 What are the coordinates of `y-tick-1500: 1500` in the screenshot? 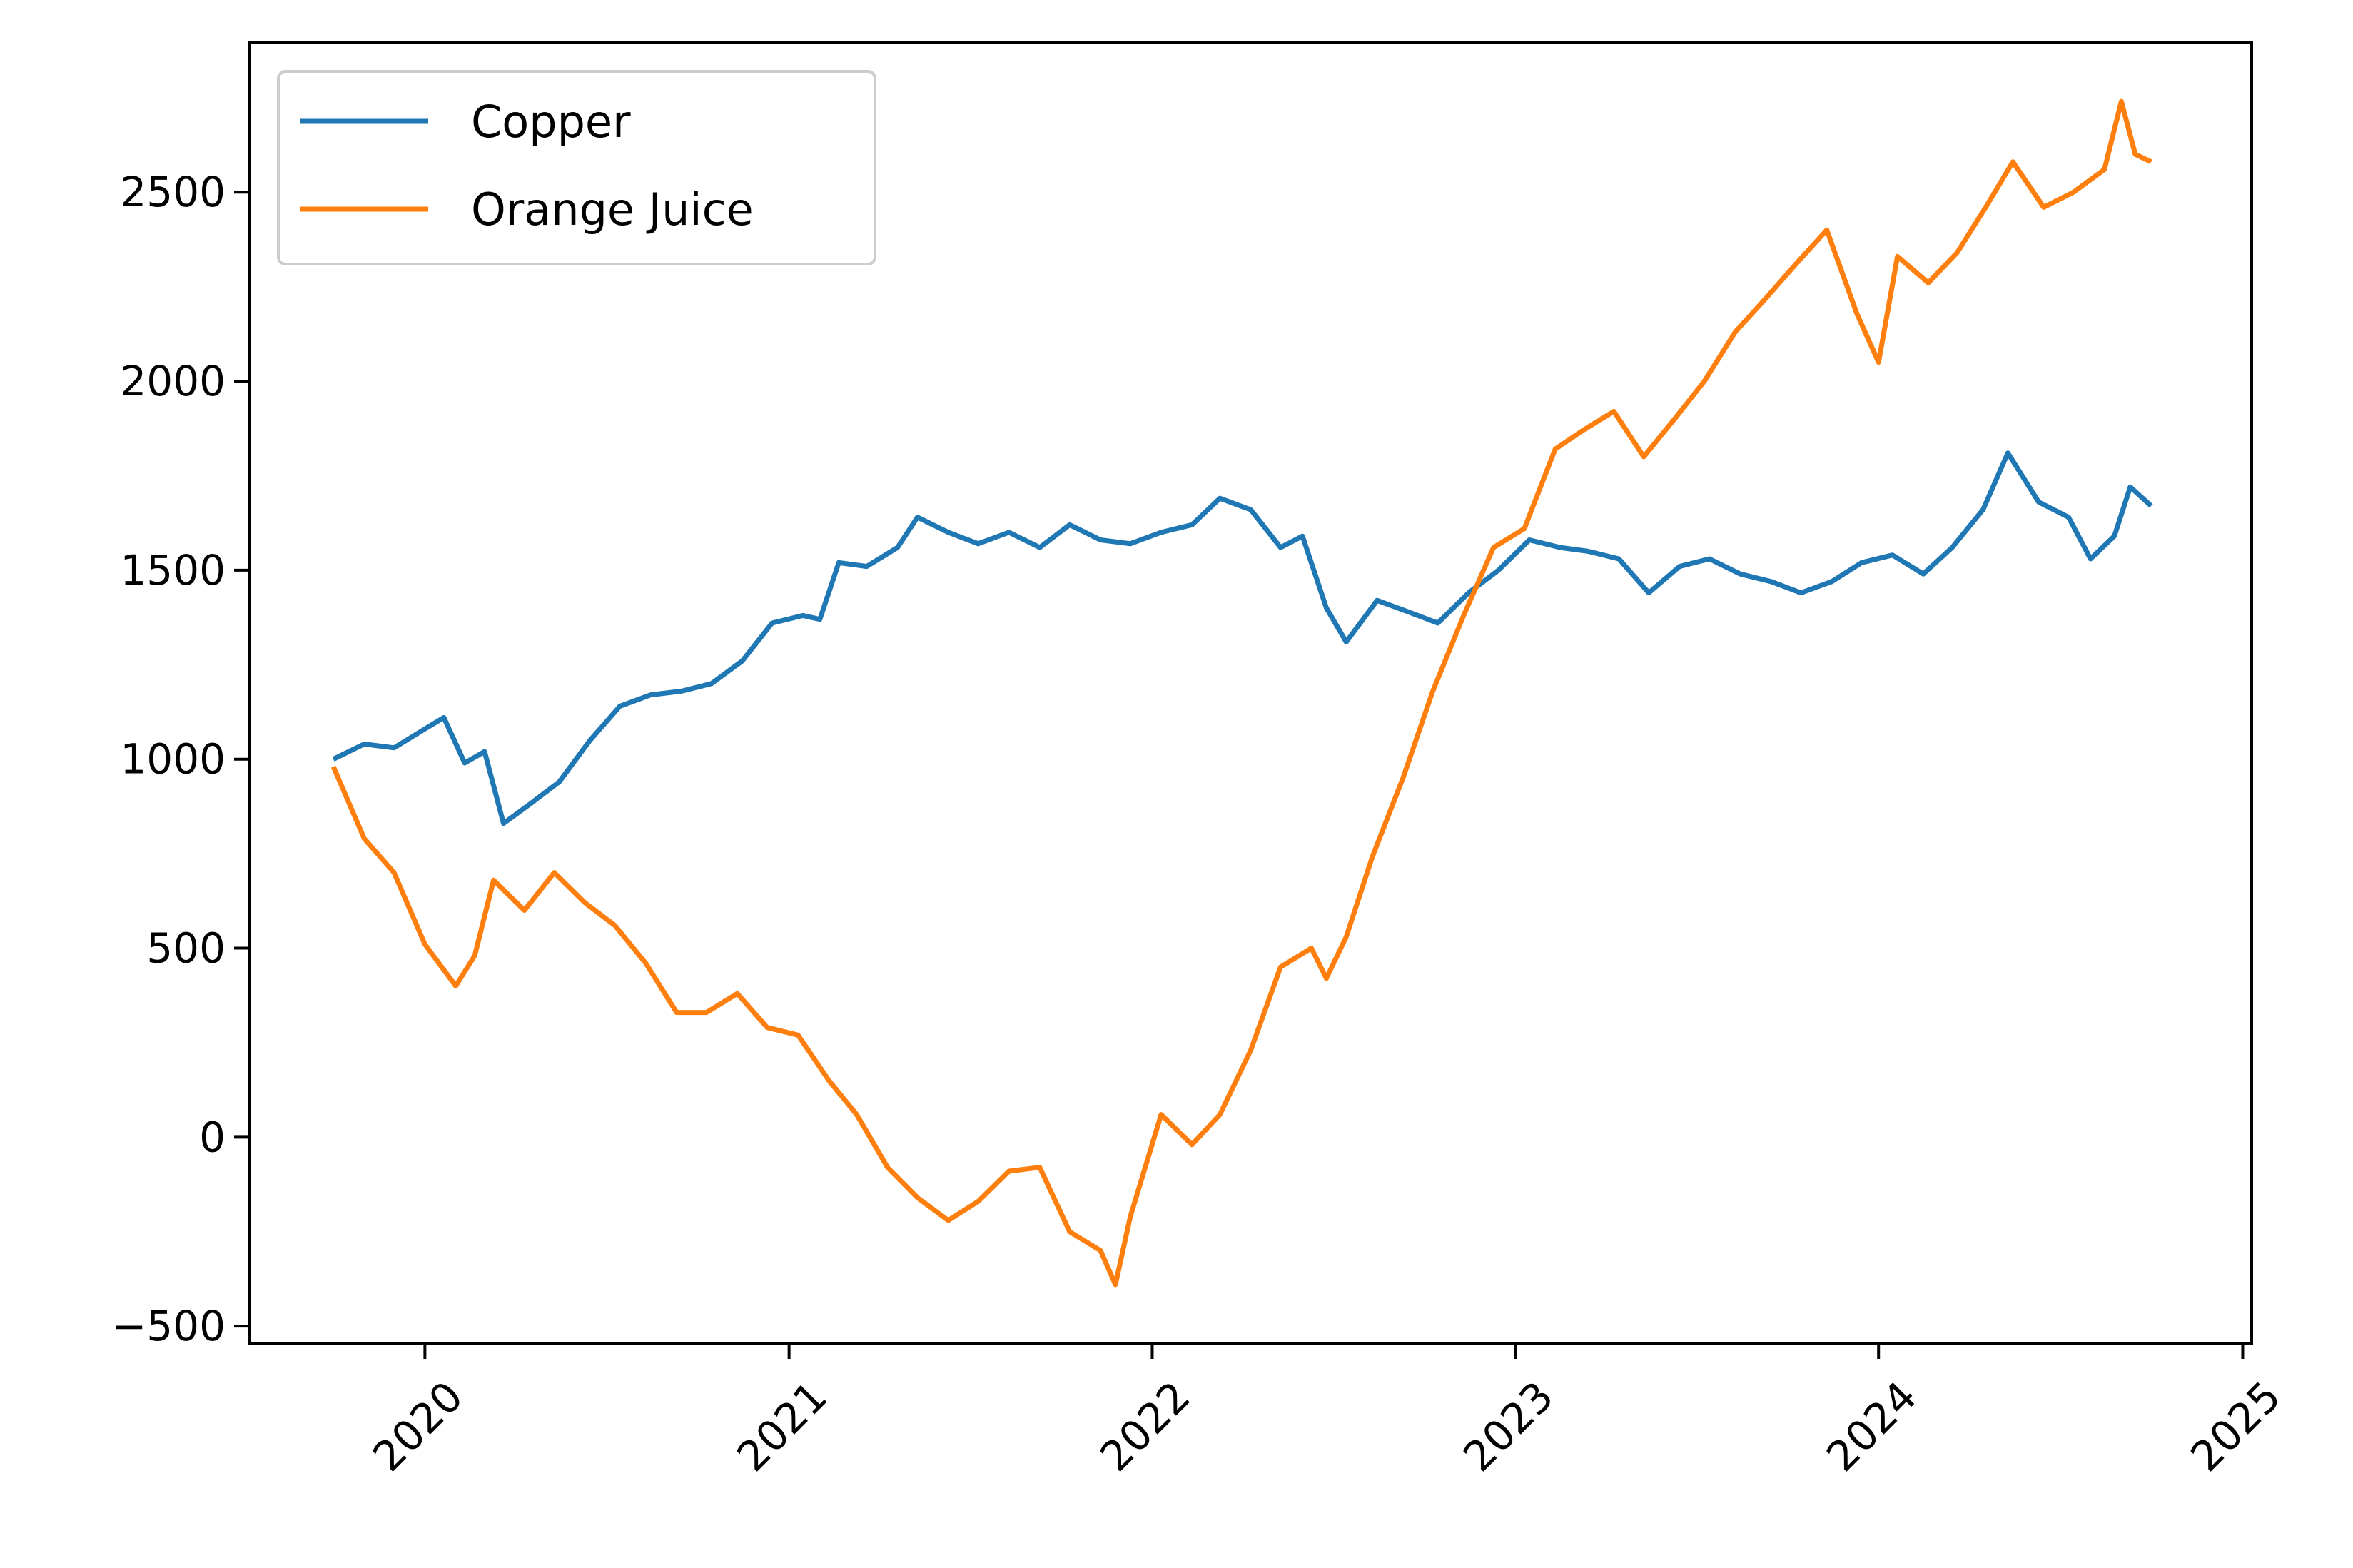 It's located at (185, 570).